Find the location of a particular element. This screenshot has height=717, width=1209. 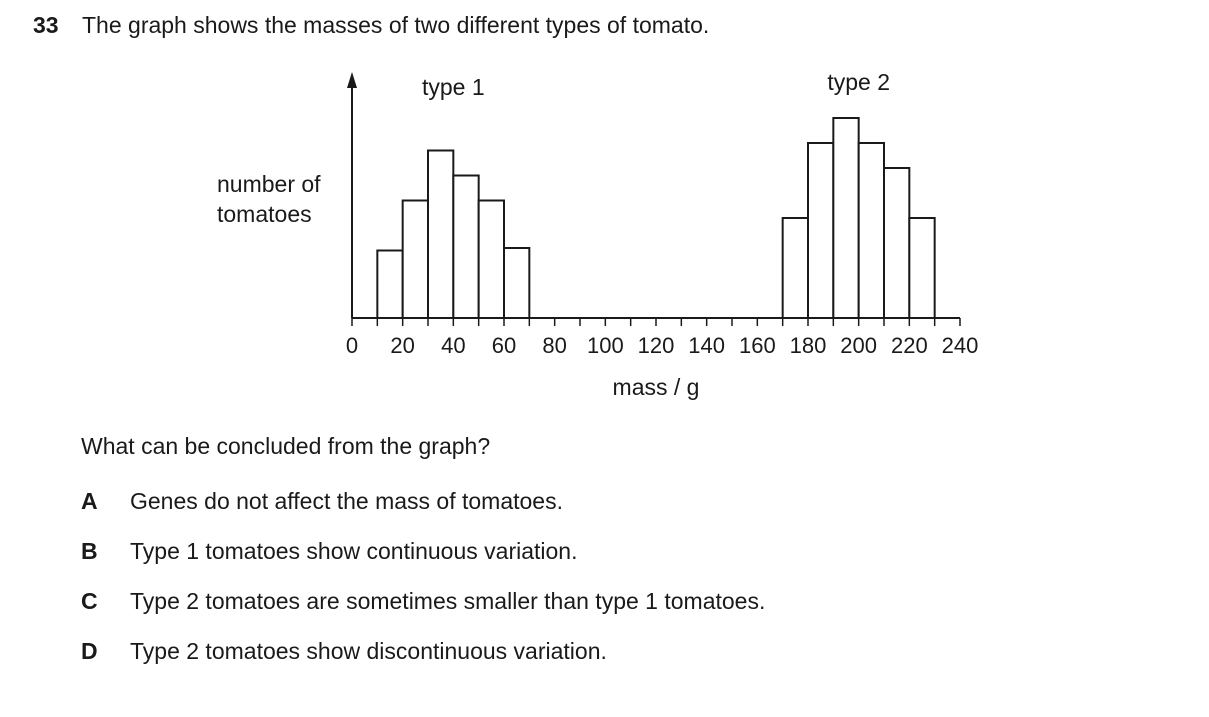

x-axis-label: mass / g is located at coordinates (656, 387).